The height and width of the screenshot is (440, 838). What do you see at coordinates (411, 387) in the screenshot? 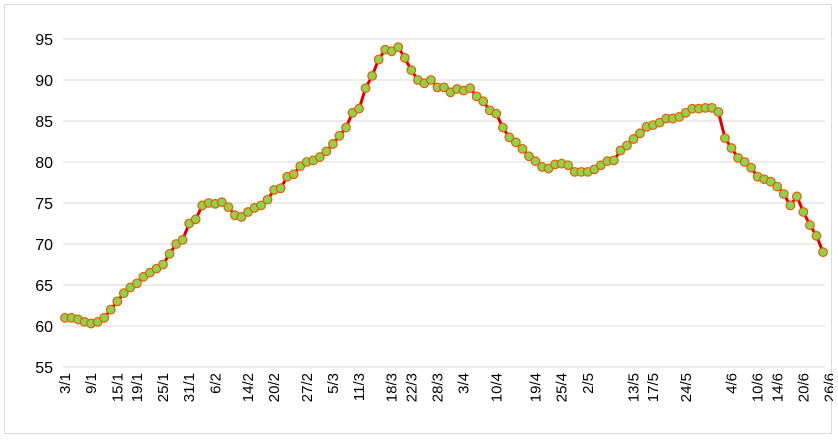
I see `x-tick-label: 22/3` at bounding box center [411, 387].